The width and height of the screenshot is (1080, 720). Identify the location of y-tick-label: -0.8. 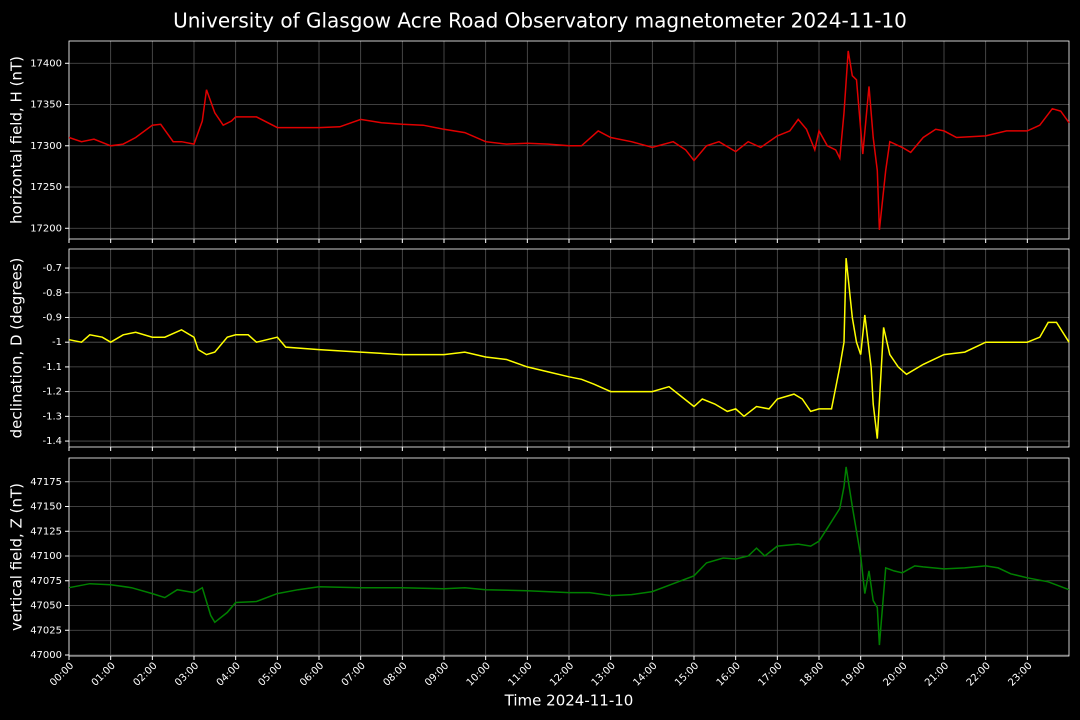
(52, 293).